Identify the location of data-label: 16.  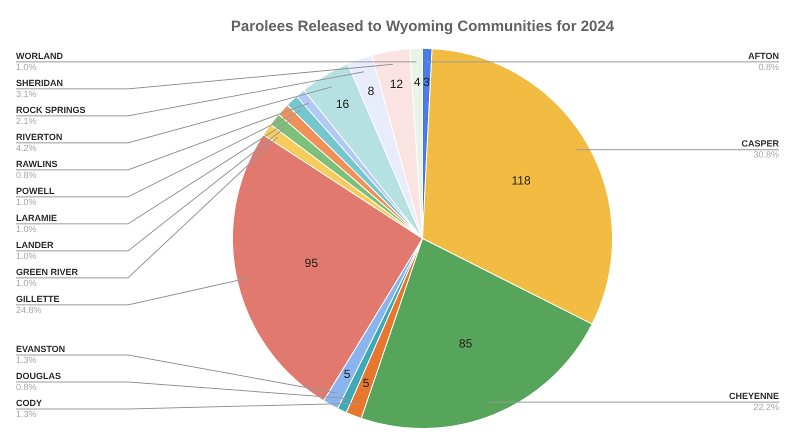
(343, 104).